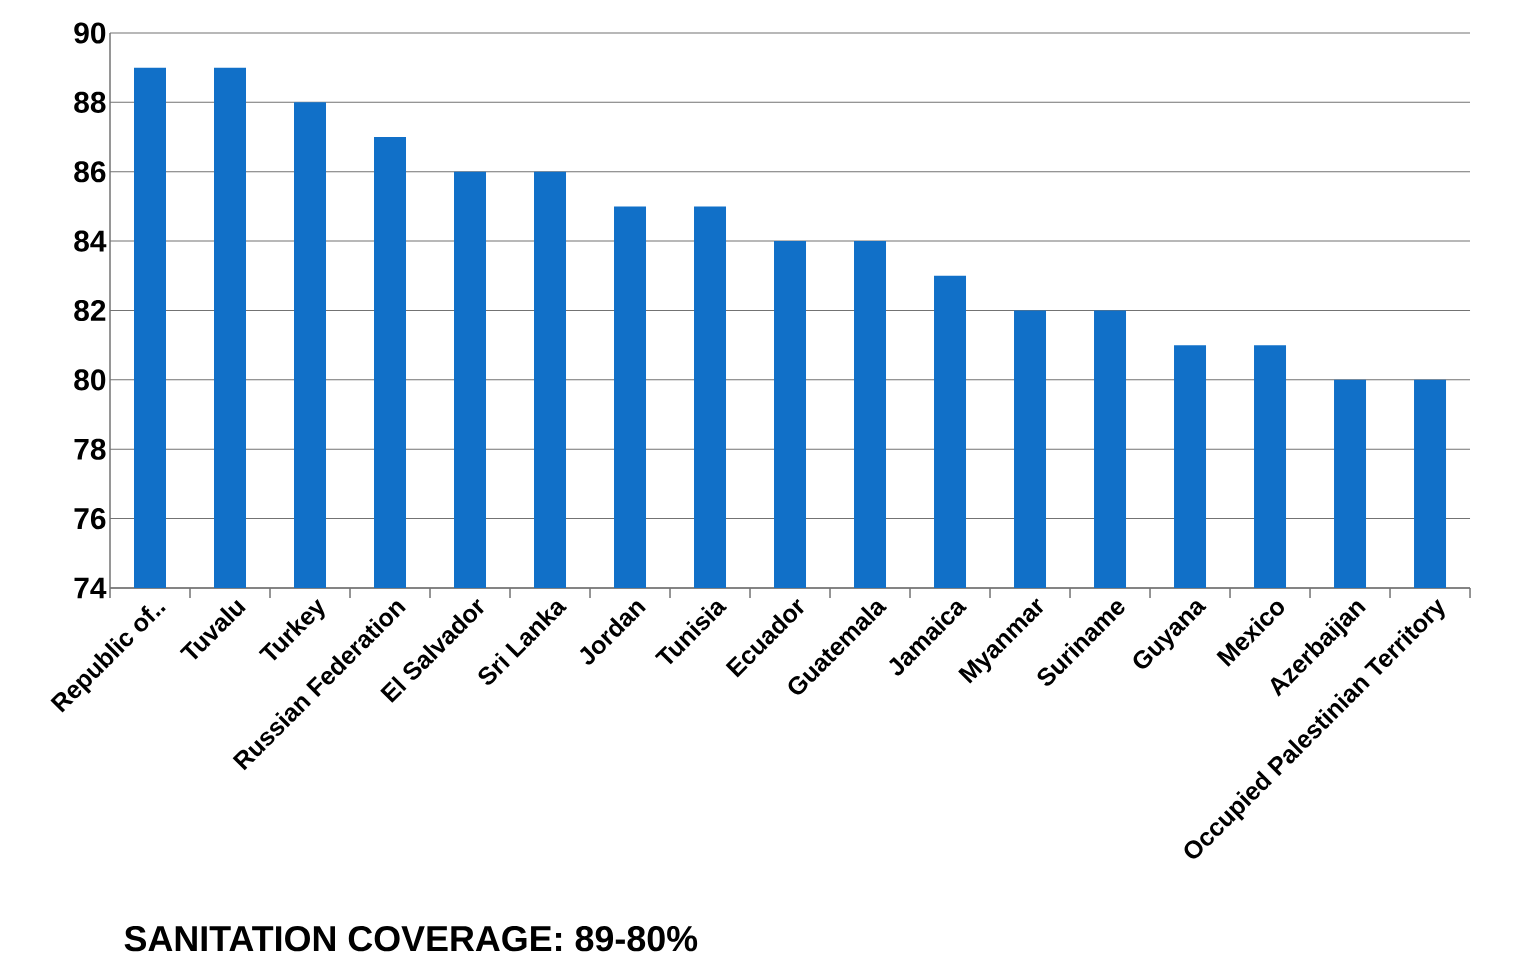 The height and width of the screenshot is (963, 1516). What do you see at coordinates (411, 938) in the screenshot?
I see `text: SANITATION COVERAGE: 89-80%` at bounding box center [411, 938].